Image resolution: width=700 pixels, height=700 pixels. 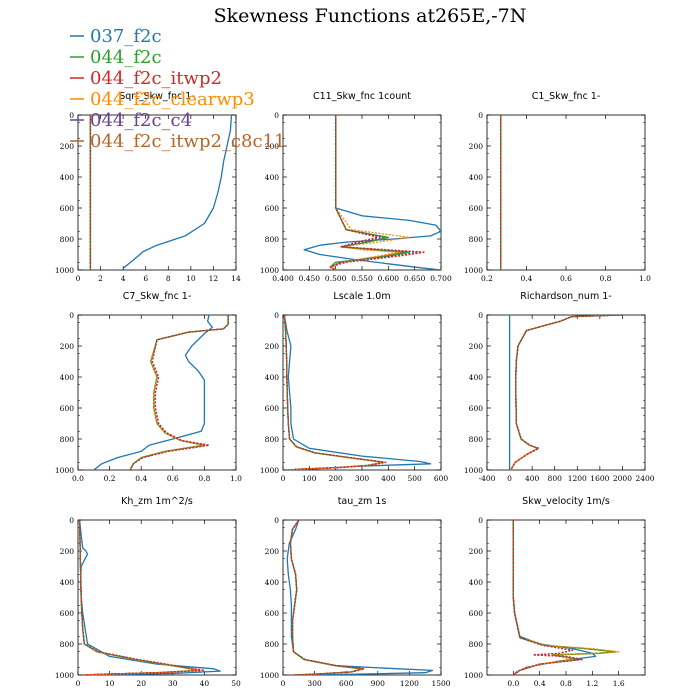 I want to click on panel-title: Skw_velocity 1m/s, so click(x=566, y=501).